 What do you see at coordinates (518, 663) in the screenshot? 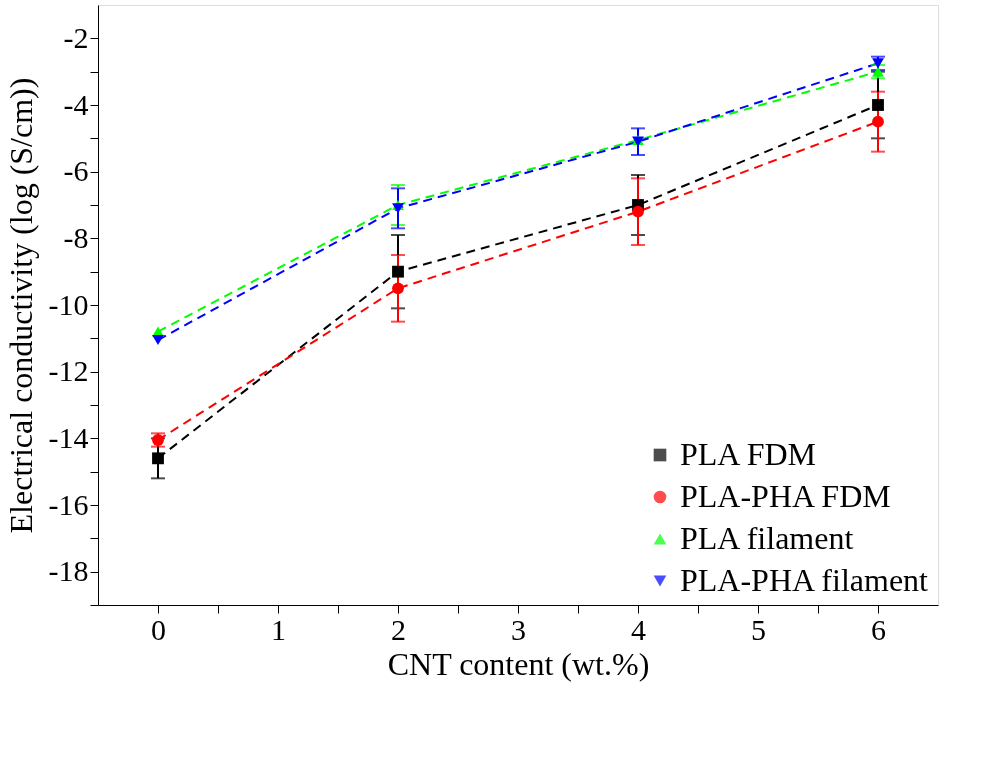
I see `x-axis-title: CNT content (wt.%)` at bounding box center [518, 663].